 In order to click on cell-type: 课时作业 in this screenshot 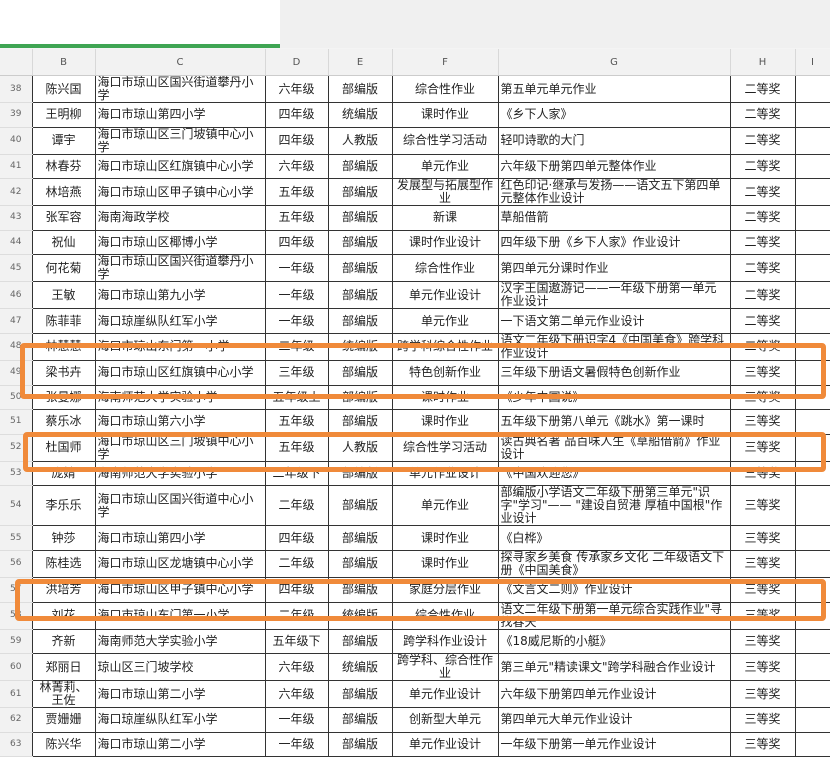, I will do `click(445, 538)`.